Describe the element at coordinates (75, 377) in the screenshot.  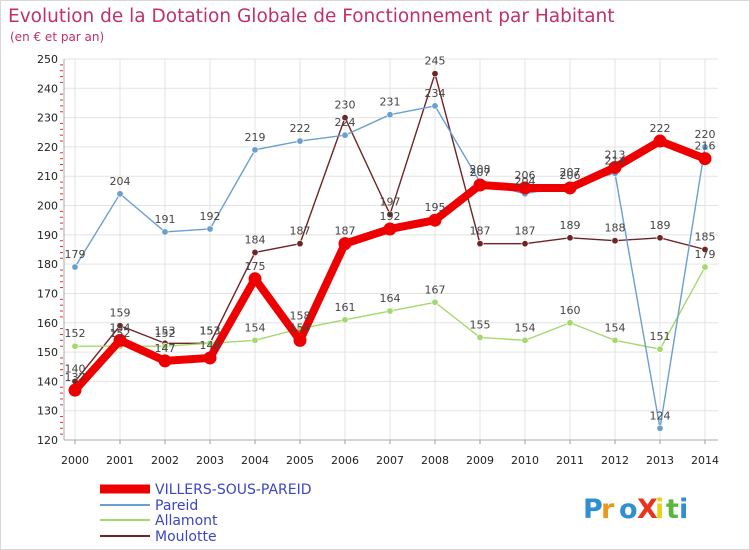
I see `data-label: 137` at that location.